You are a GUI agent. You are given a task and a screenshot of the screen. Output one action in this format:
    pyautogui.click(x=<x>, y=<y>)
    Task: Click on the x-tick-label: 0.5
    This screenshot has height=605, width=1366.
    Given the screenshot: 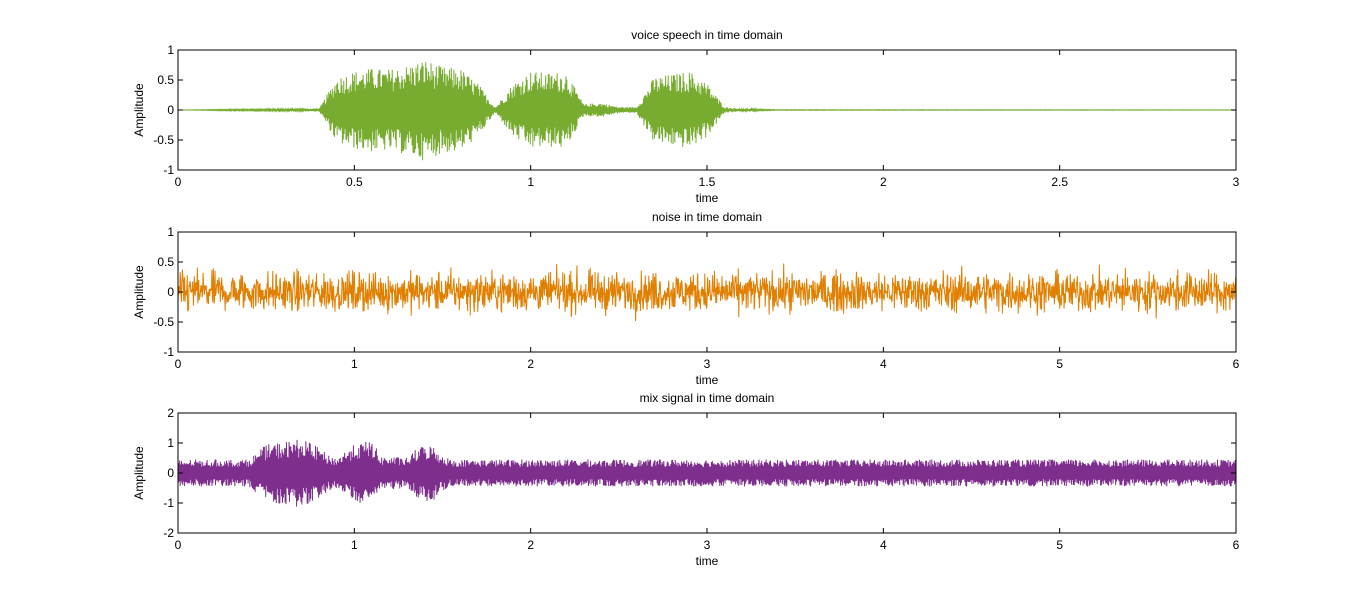 What is the action you would take?
    pyautogui.click(x=354, y=182)
    